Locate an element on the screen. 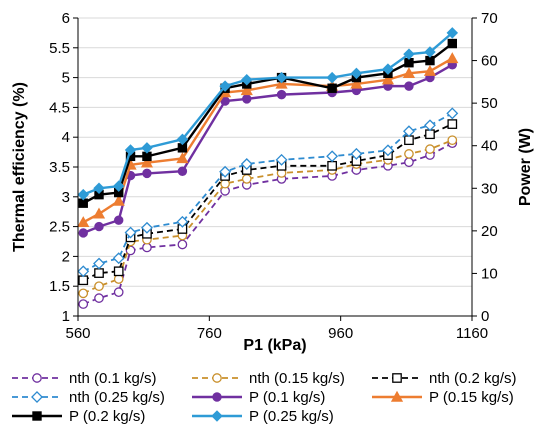 The width and height of the screenshot is (550, 434). y-right-tick-label: 50 is located at coordinates (489, 103).